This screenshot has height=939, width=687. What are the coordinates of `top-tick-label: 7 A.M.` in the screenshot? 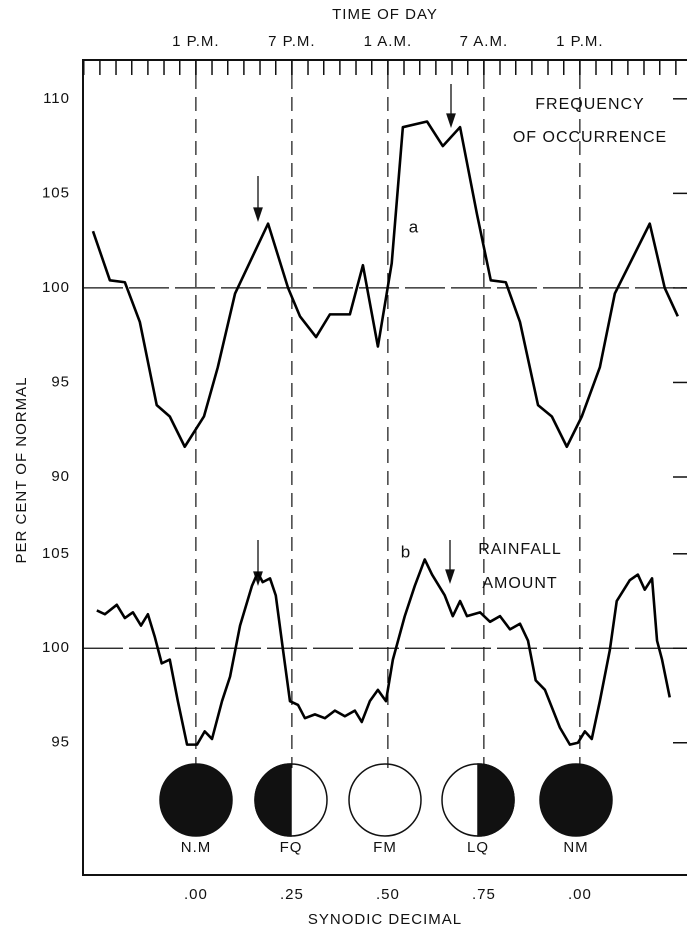 It's located at (484, 41).